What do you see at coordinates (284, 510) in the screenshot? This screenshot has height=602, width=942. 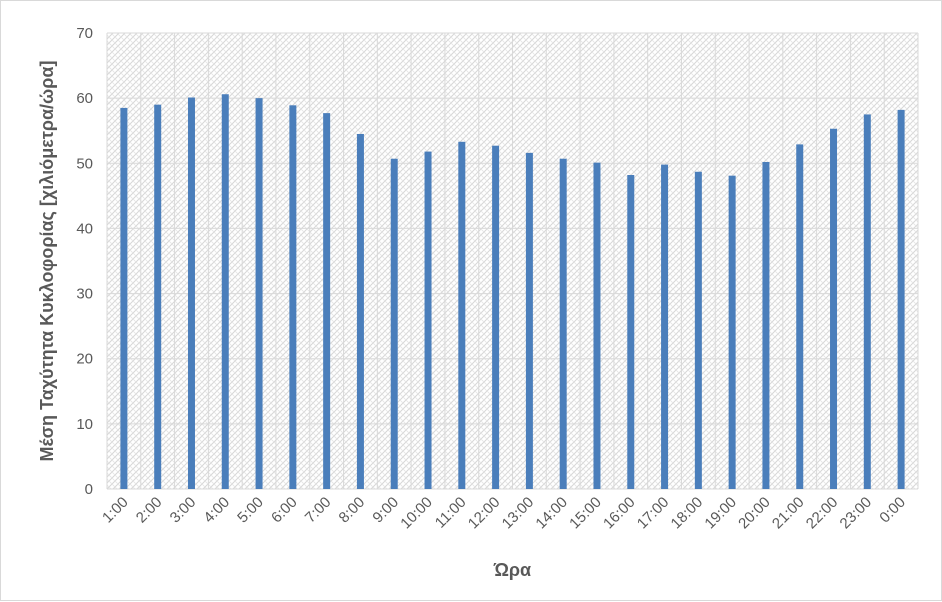 I see `x-tick-label: 6:00` at bounding box center [284, 510].